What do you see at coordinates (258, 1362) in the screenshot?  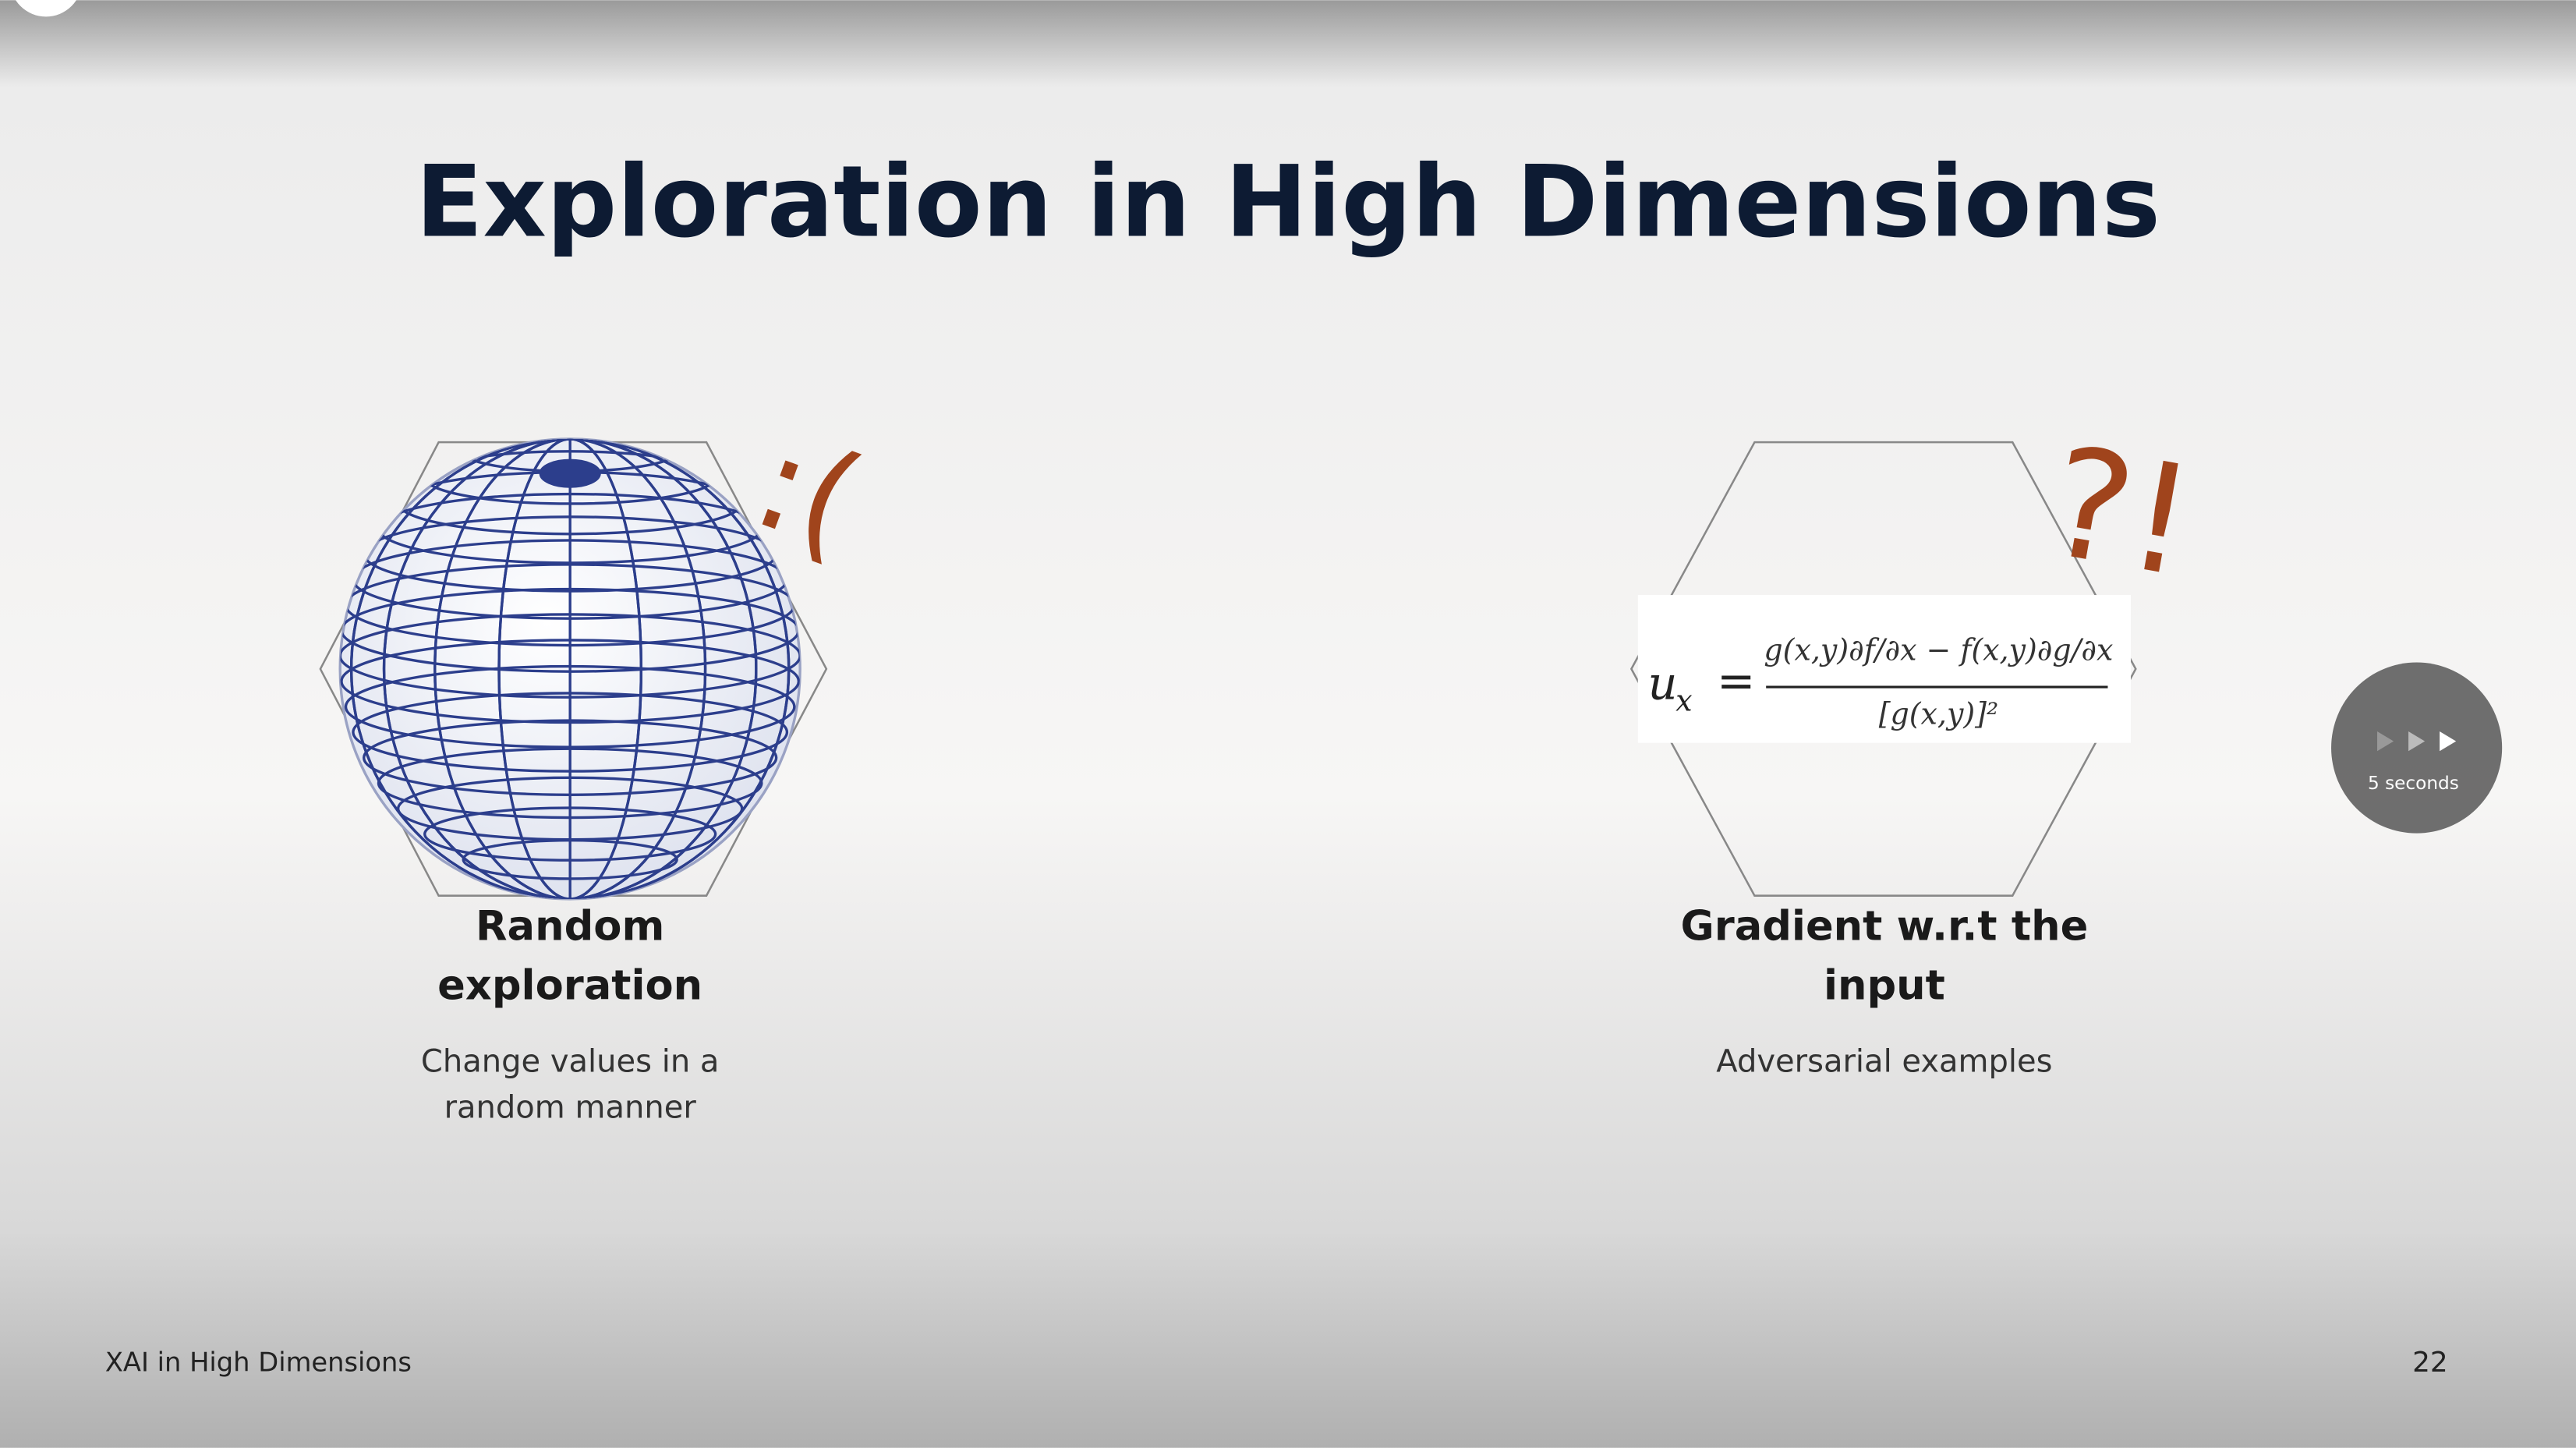 I see `footer: XAI in High Dimensions` at bounding box center [258, 1362].